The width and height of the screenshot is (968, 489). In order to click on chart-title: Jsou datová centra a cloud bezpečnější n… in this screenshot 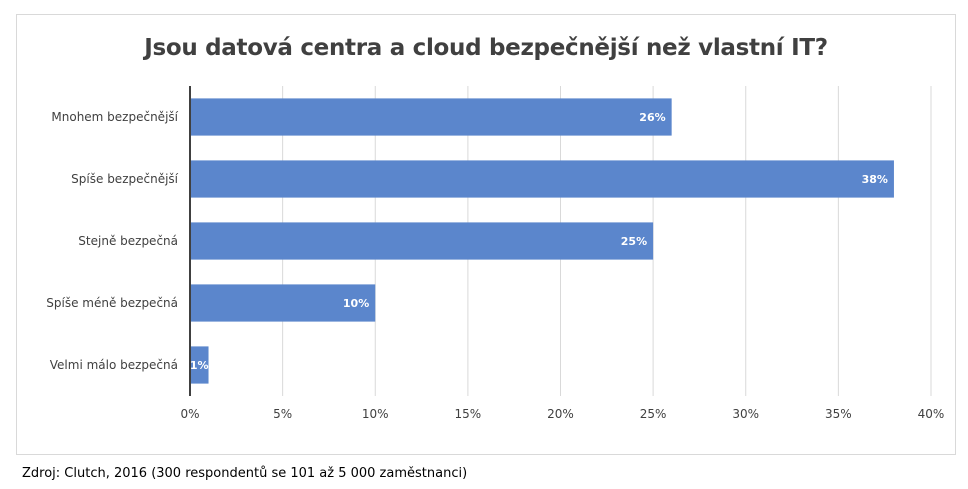, I will do `click(486, 48)`.